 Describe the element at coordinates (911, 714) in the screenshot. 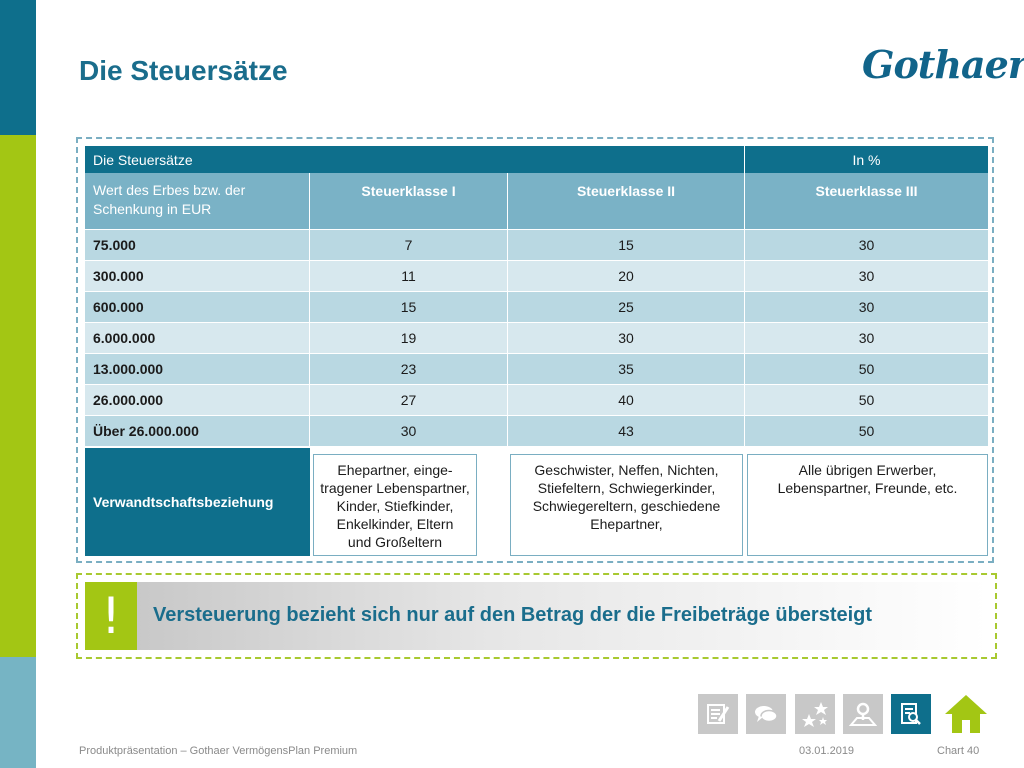

I see `search-document-icon` at that location.